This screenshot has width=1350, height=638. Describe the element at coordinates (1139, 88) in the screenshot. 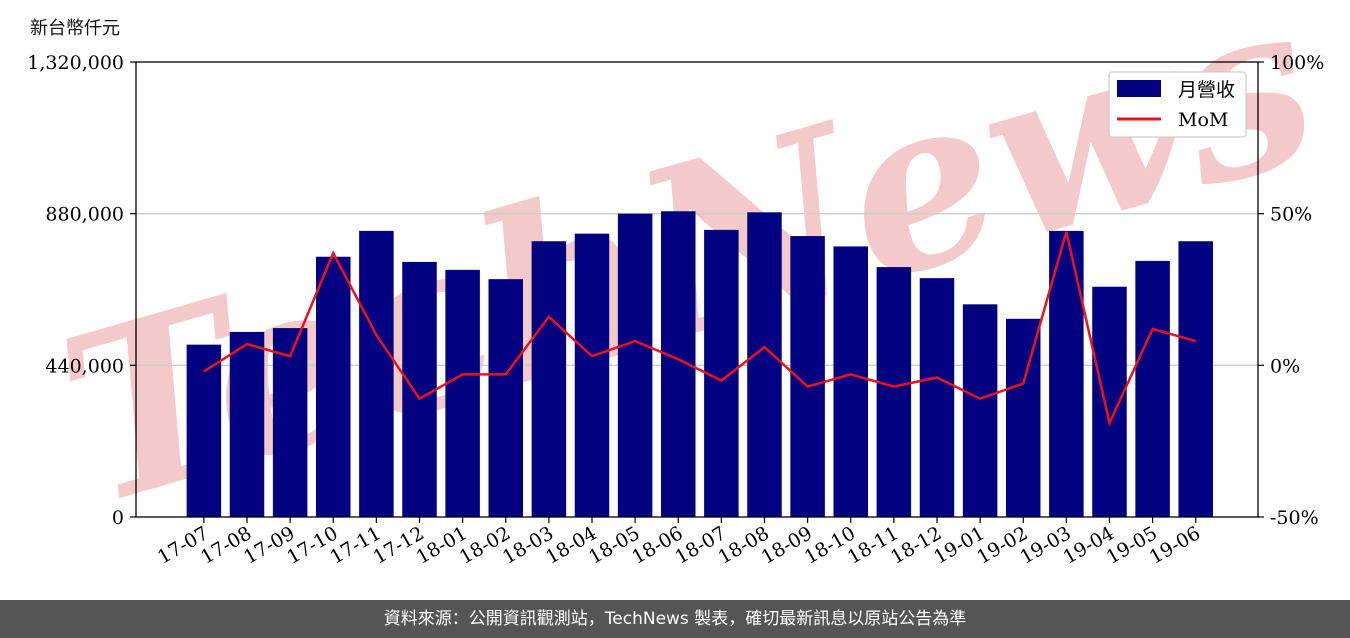

I see `legend-bar-swatch` at that location.